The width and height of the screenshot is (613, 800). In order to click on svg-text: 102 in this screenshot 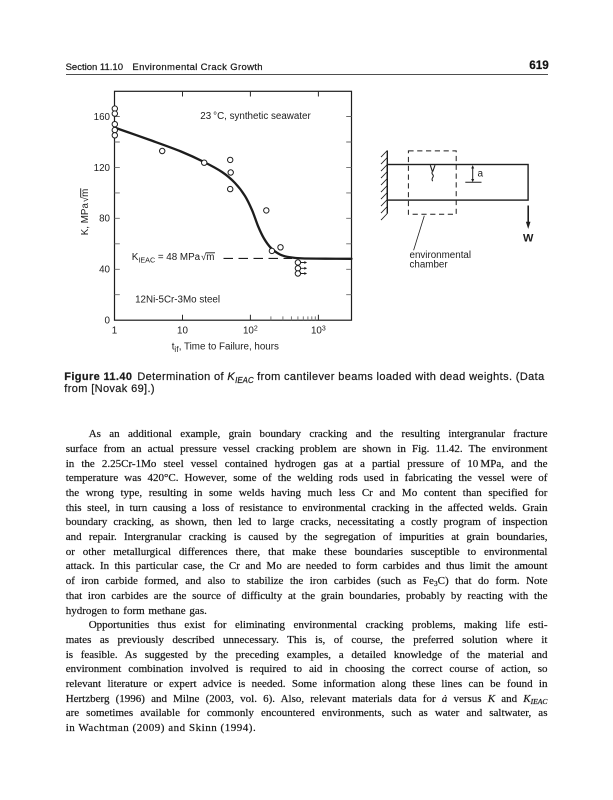, I will do `click(250, 331)`.